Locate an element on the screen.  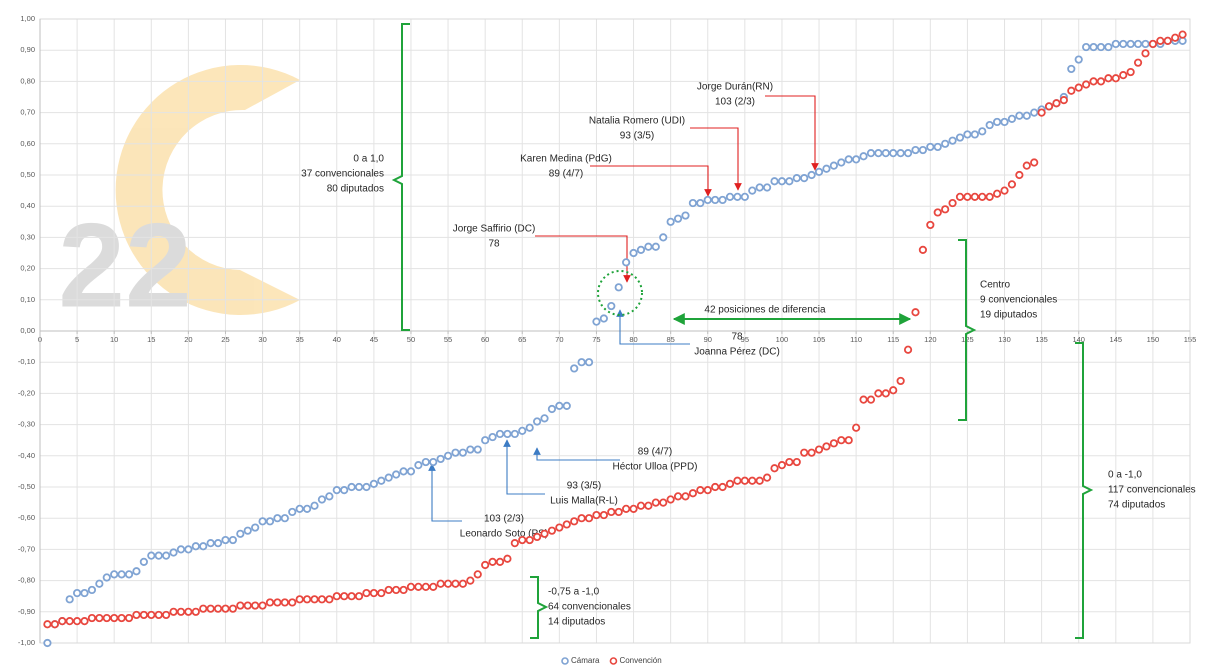
annotation-connector is located at coordinates (539, 607).